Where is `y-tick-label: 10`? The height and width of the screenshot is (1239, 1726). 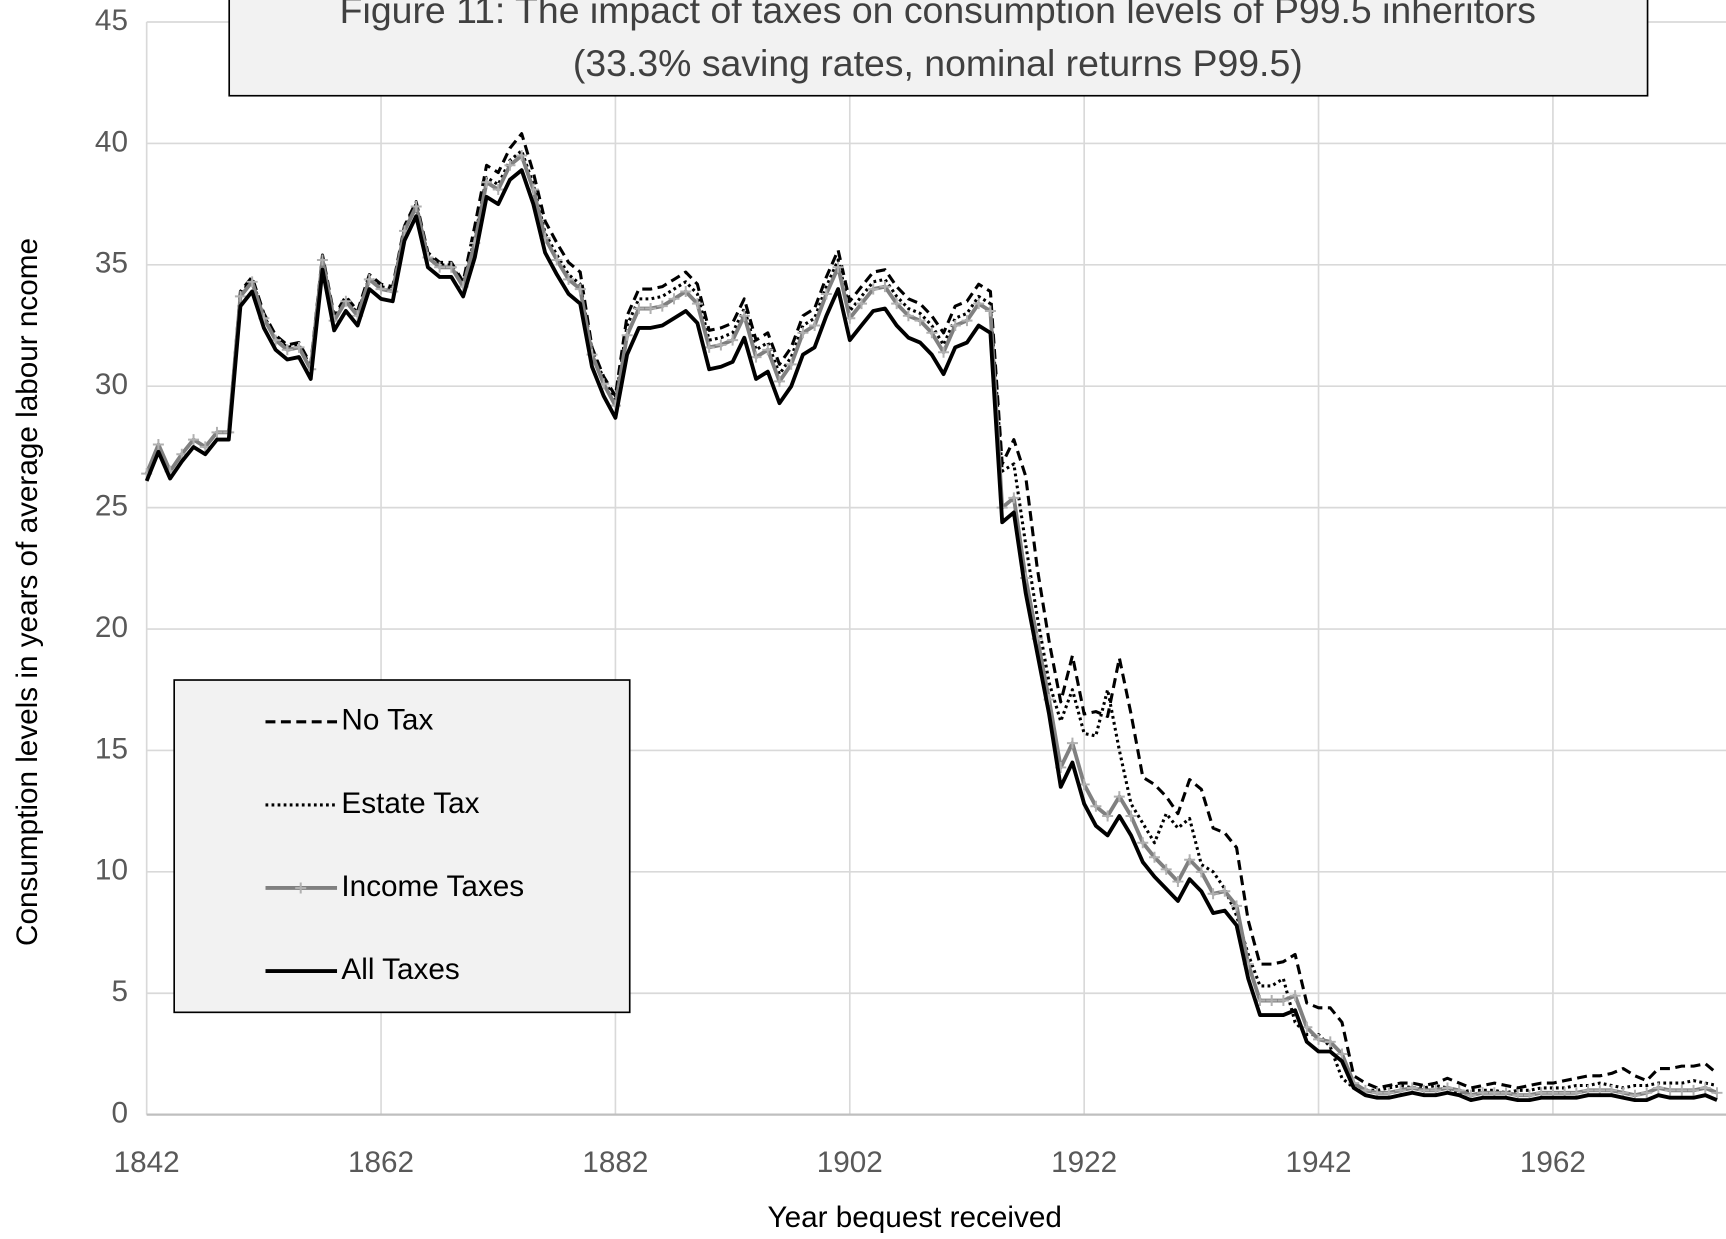 y-tick-label: 10 is located at coordinates (111, 870).